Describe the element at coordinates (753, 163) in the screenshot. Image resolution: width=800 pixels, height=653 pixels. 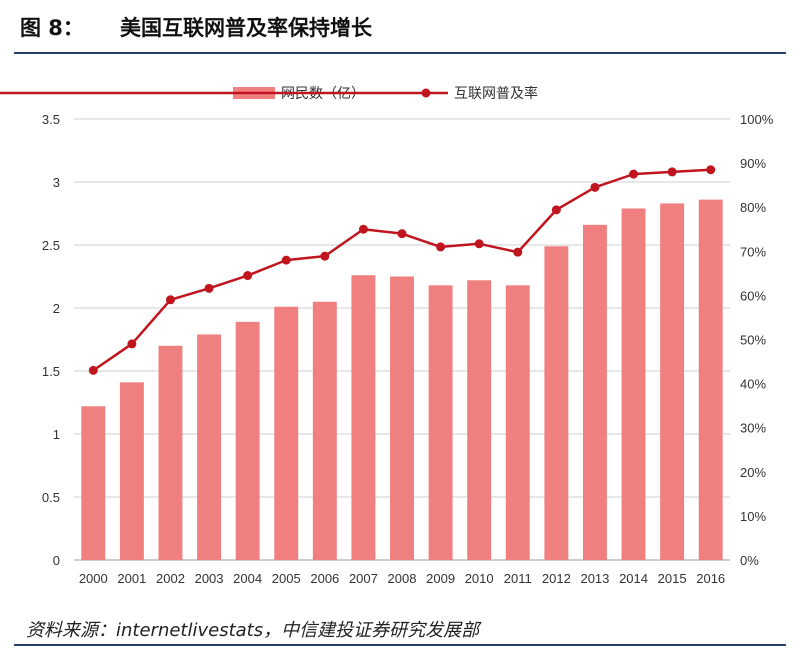
I see `right-tick-label: 90%` at that location.